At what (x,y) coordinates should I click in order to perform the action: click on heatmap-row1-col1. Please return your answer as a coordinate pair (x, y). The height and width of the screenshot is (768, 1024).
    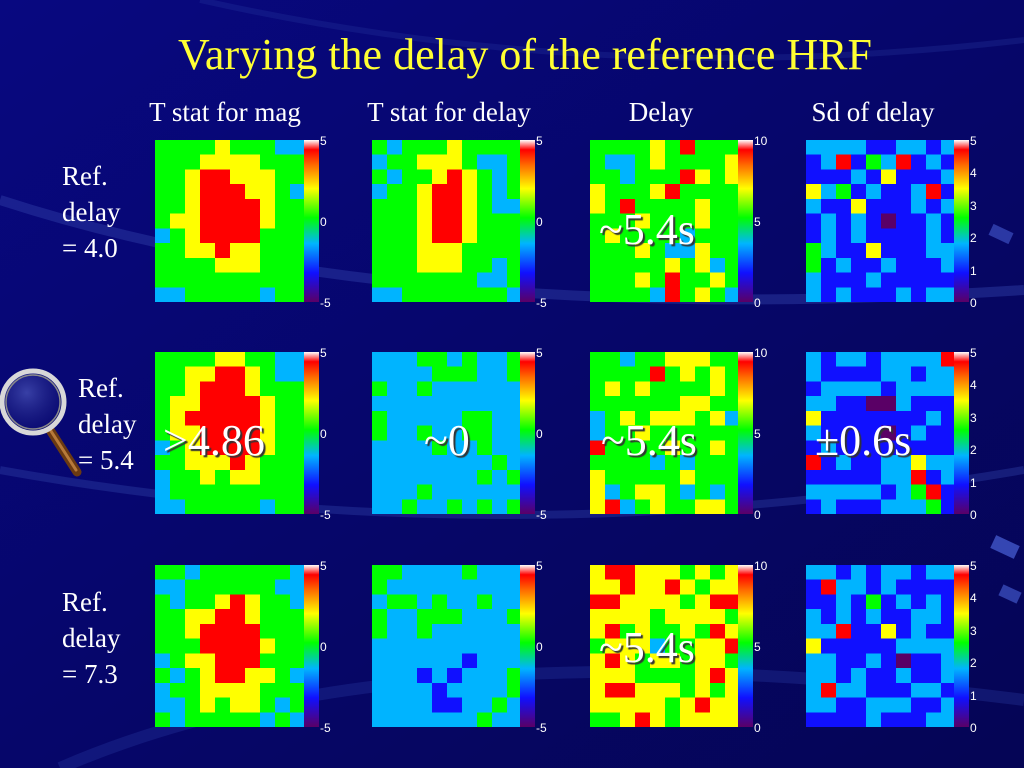
    Looking at the image, I should click on (230, 221).